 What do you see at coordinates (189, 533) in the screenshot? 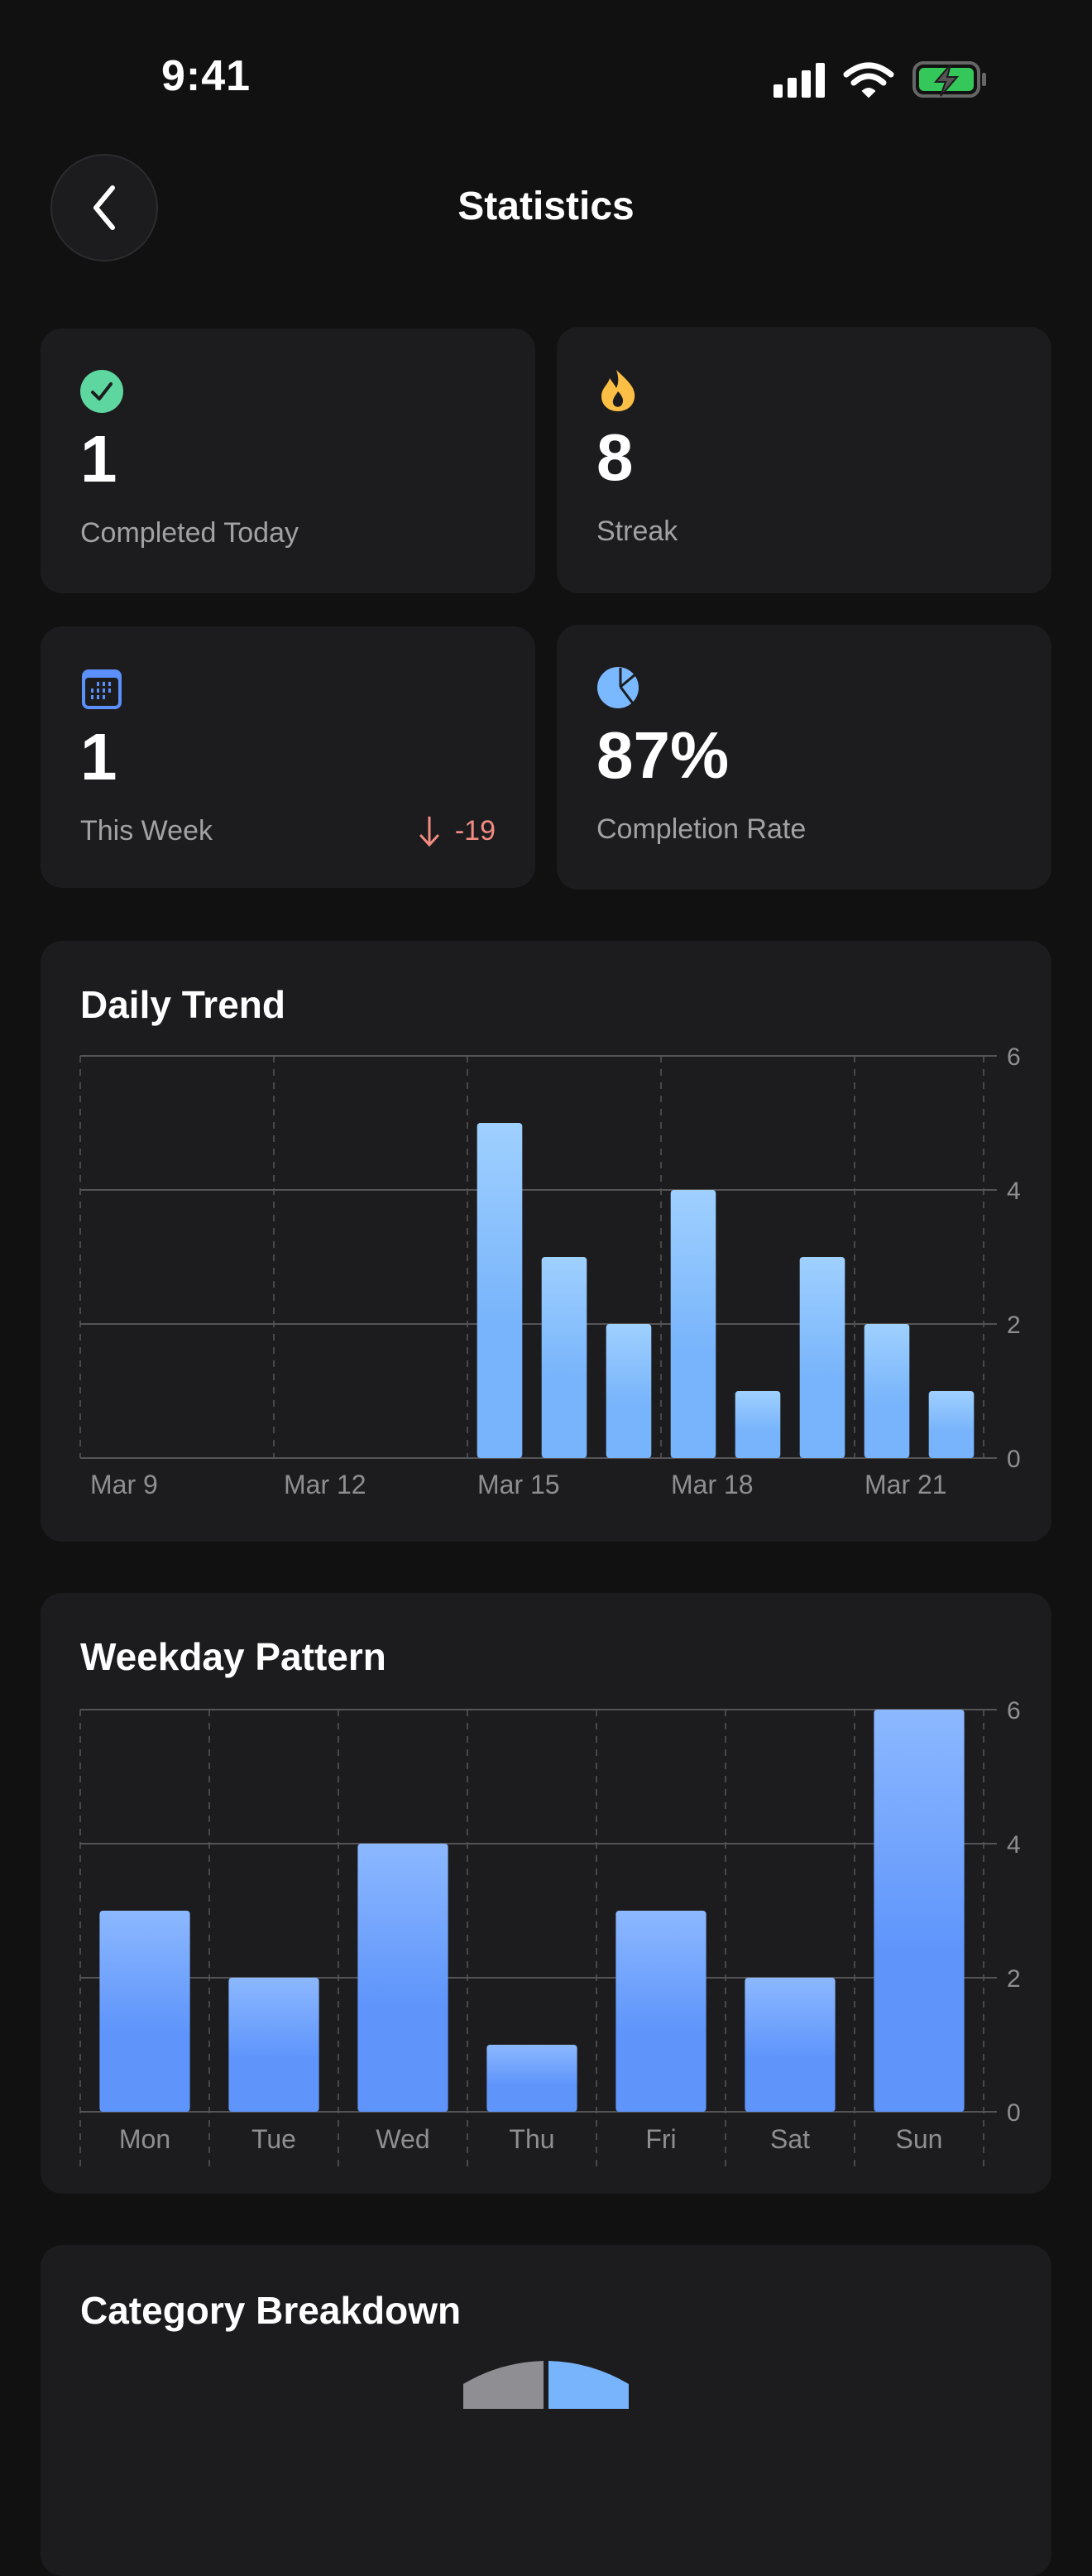
I see `stat-label: Completed Today` at bounding box center [189, 533].